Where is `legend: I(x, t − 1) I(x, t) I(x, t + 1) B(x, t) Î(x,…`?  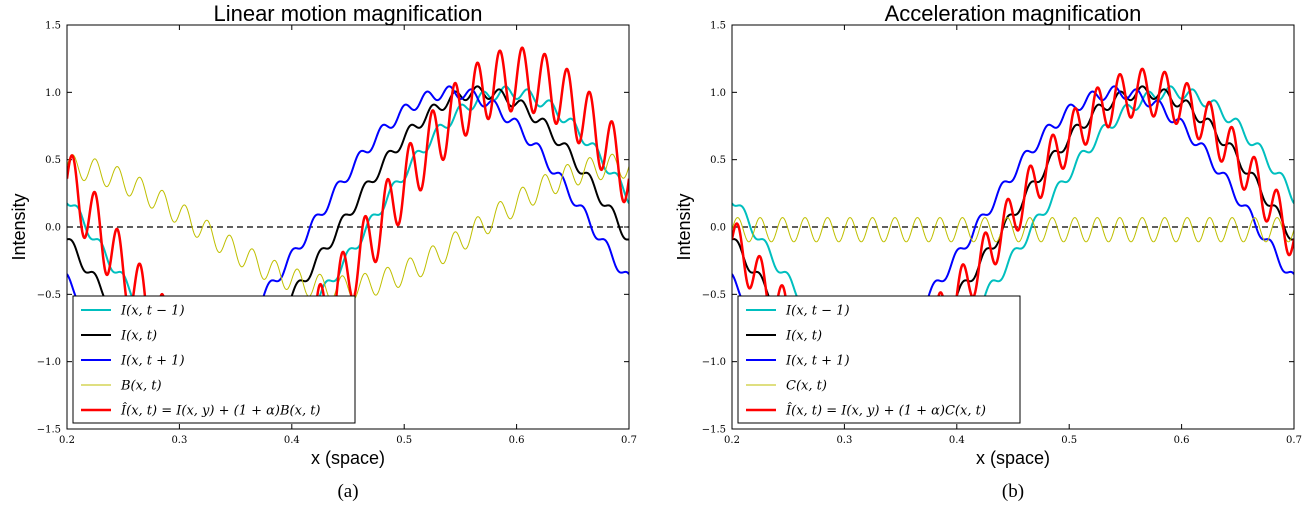 legend: I(x, t − 1) I(x, t) I(x, t + 1) B(x, t) Î(x,… is located at coordinates (214, 359).